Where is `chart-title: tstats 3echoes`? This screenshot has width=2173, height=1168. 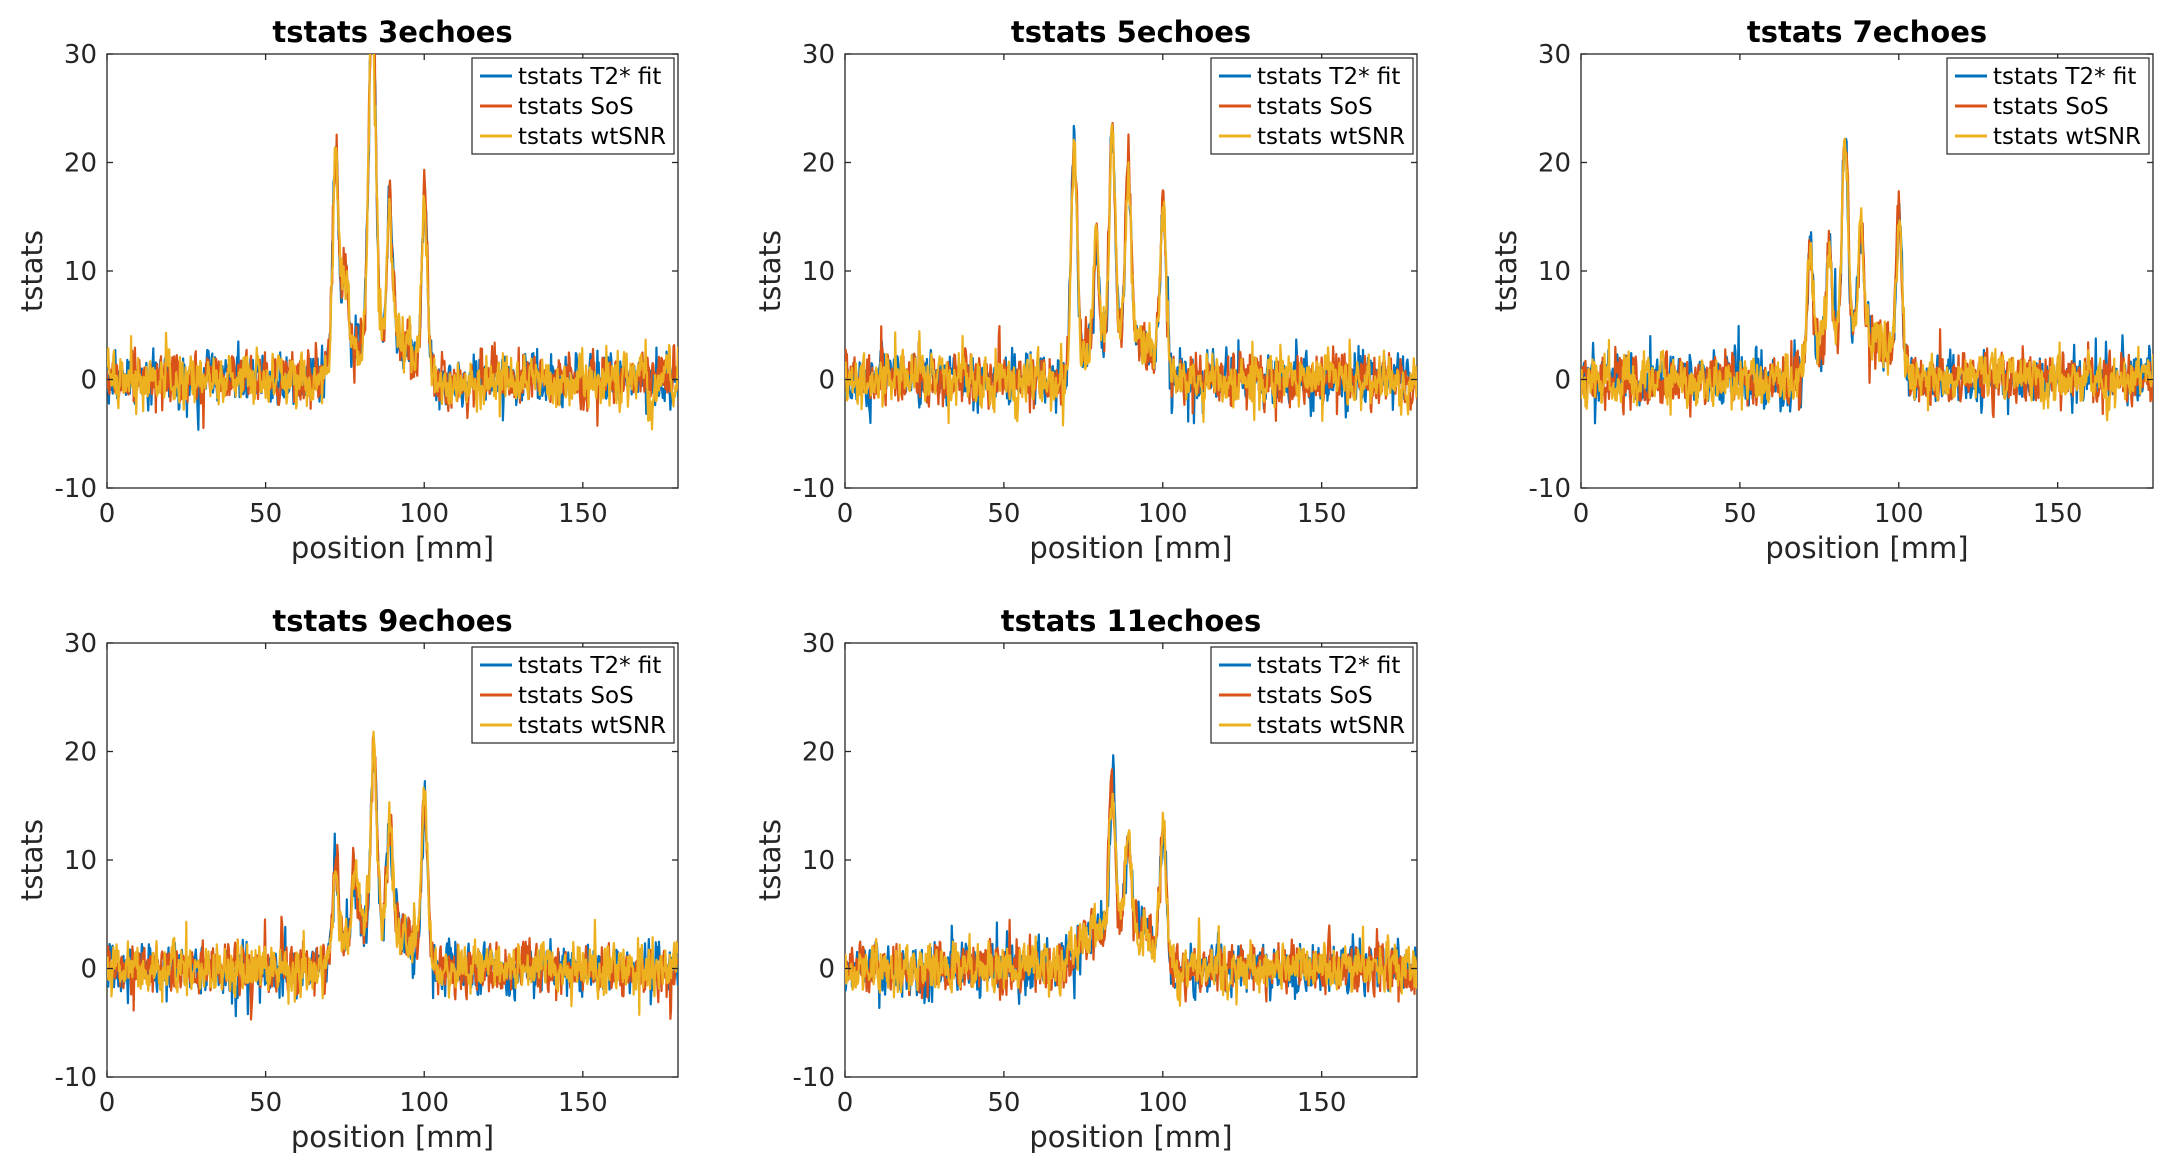
chart-title: tstats 3echoes is located at coordinates (392, 32).